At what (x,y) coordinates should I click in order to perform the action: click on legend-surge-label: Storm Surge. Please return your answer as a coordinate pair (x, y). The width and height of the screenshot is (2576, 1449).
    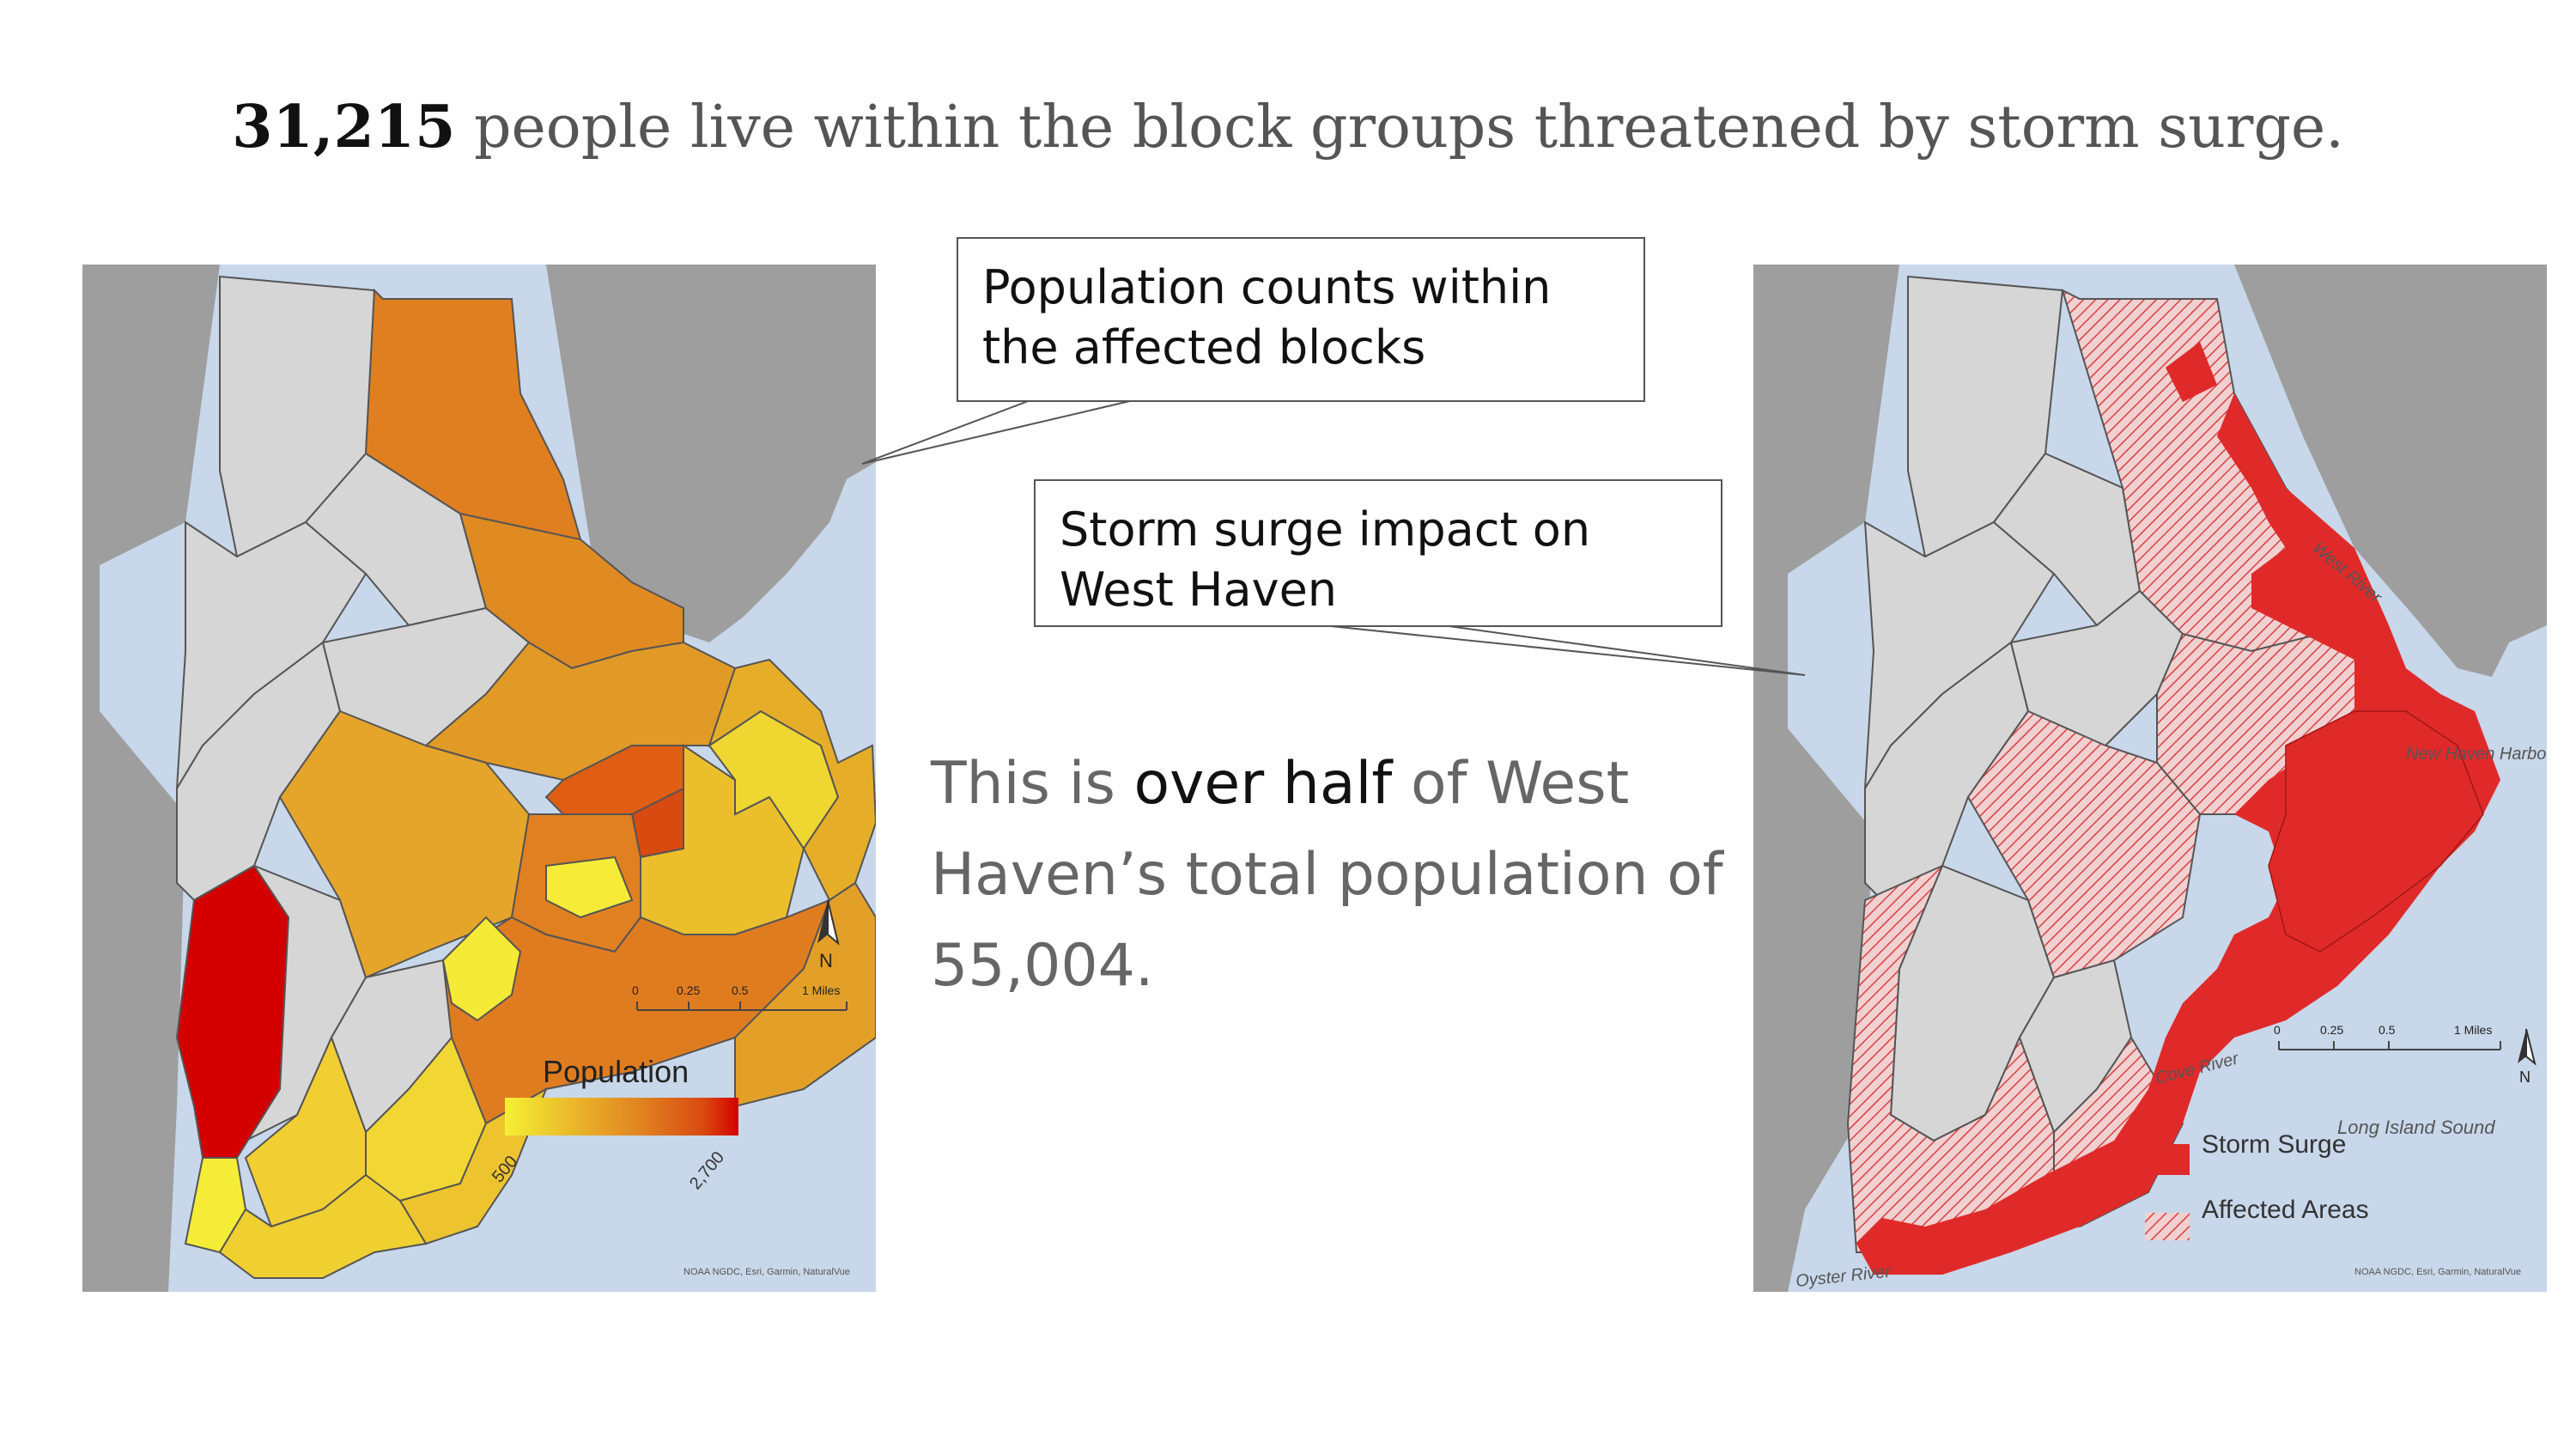
    Looking at the image, I should click on (2274, 1144).